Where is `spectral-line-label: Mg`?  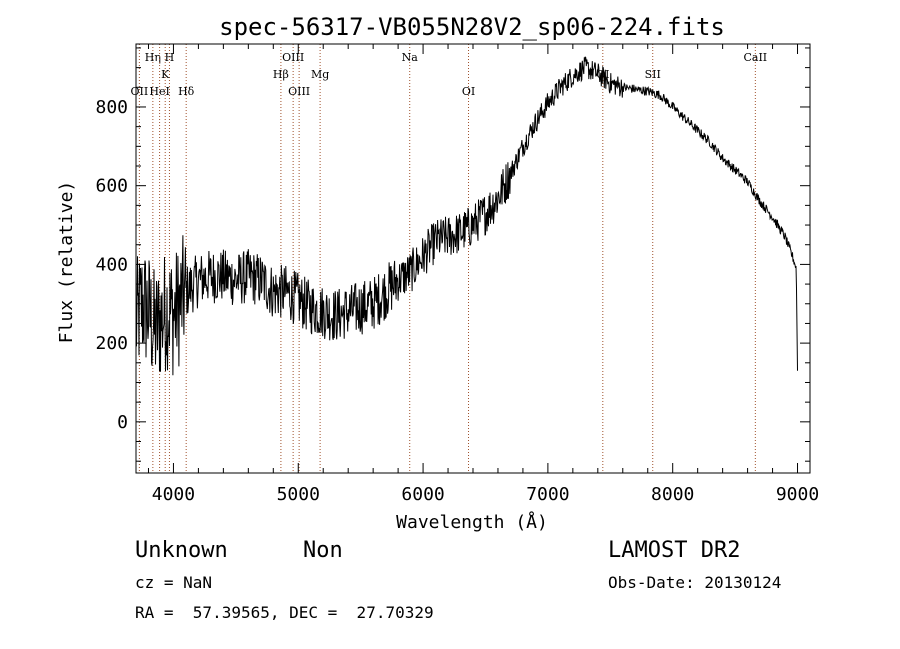 spectral-line-label: Mg is located at coordinates (320, 74).